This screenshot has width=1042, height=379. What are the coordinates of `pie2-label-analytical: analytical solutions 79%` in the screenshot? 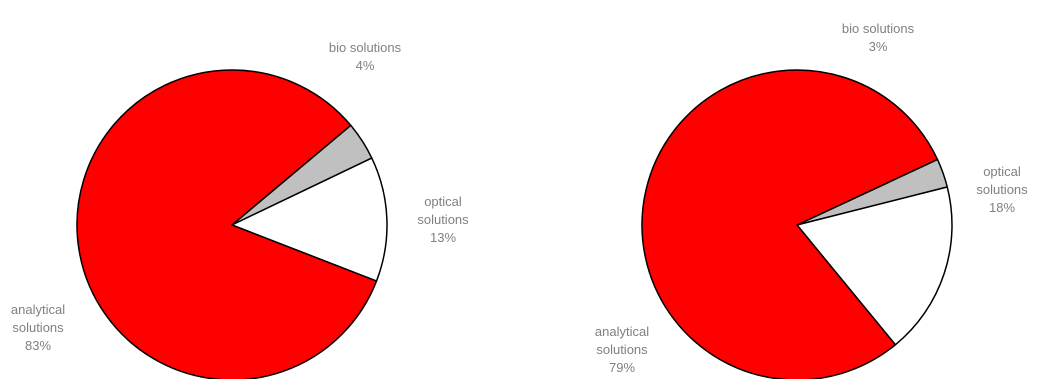 It's located at (622, 349).